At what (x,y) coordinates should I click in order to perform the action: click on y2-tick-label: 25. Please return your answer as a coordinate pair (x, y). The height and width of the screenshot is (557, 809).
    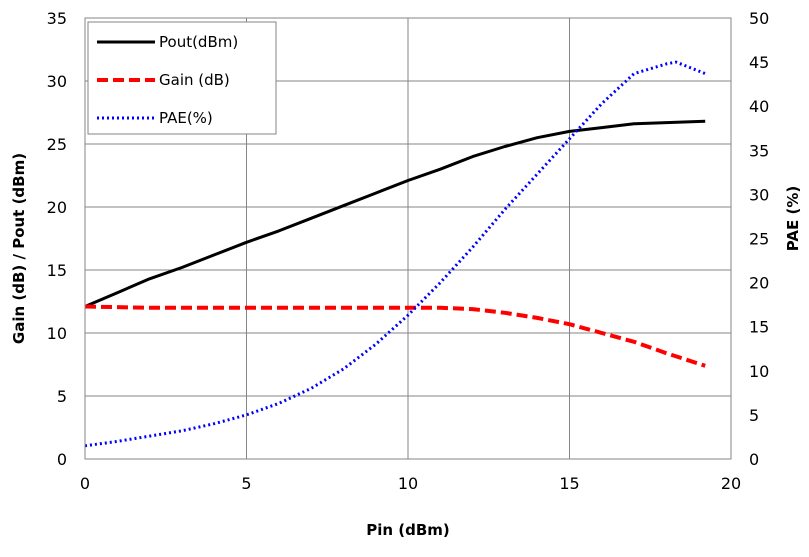
    Looking at the image, I should click on (759, 239).